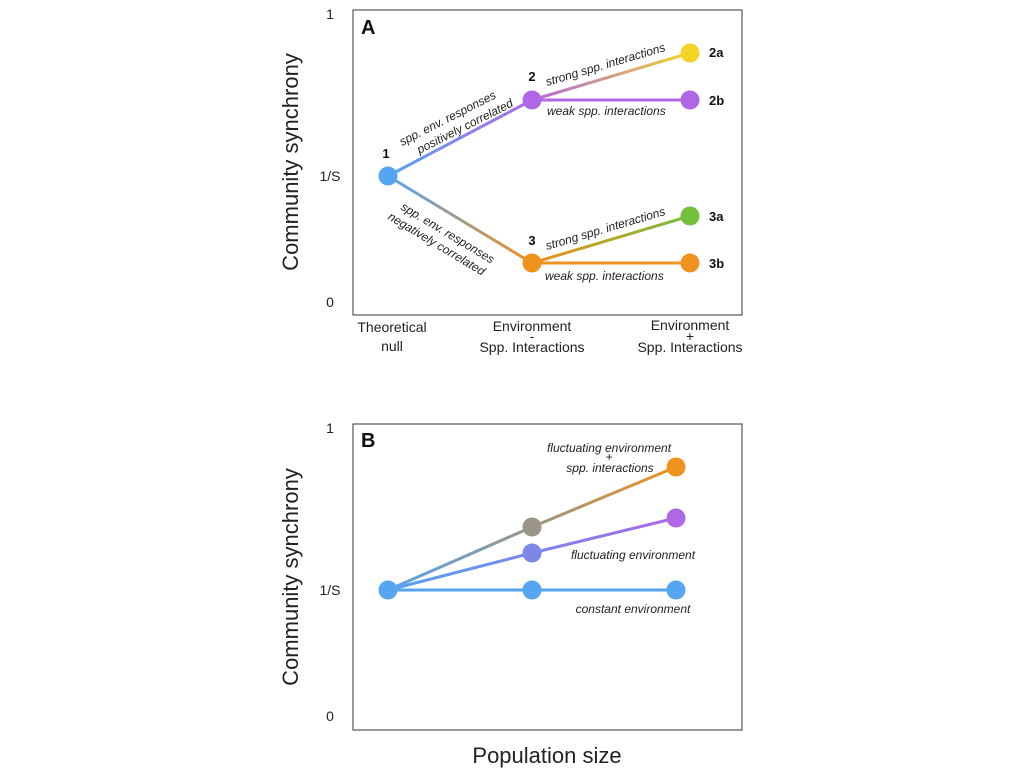  What do you see at coordinates (368, 28) in the screenshot?
I see `panel-a-label: A` at bounding box center [368, 28].